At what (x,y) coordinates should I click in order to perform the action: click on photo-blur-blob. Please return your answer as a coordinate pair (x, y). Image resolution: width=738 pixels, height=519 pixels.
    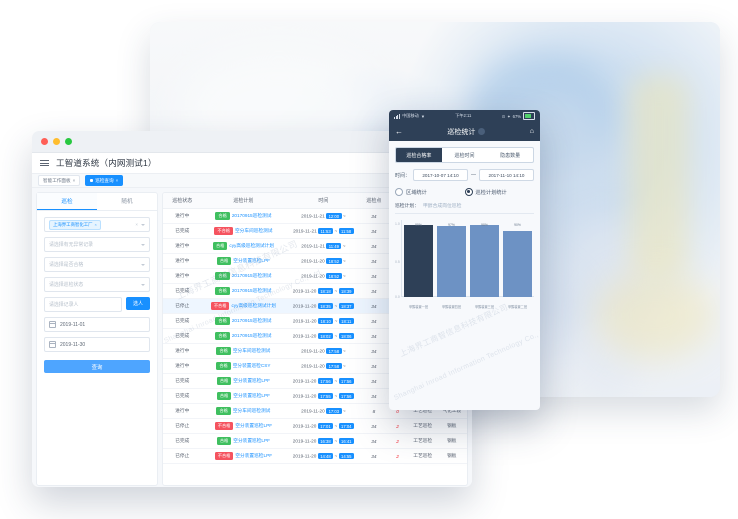
    Looking at the image, I should click on (654, 314).